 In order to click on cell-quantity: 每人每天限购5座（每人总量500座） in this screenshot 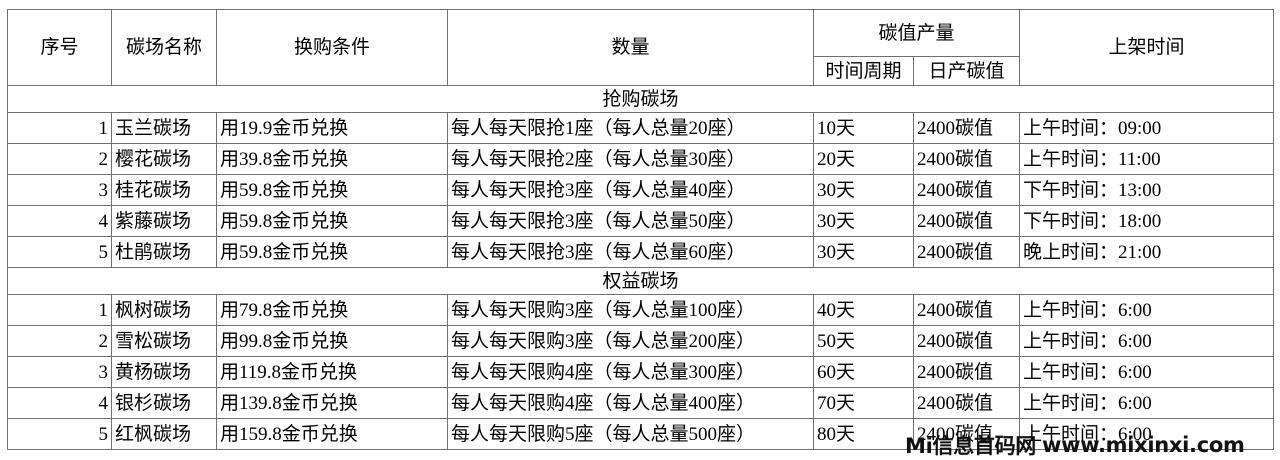, I will do `click(630, 434)`.